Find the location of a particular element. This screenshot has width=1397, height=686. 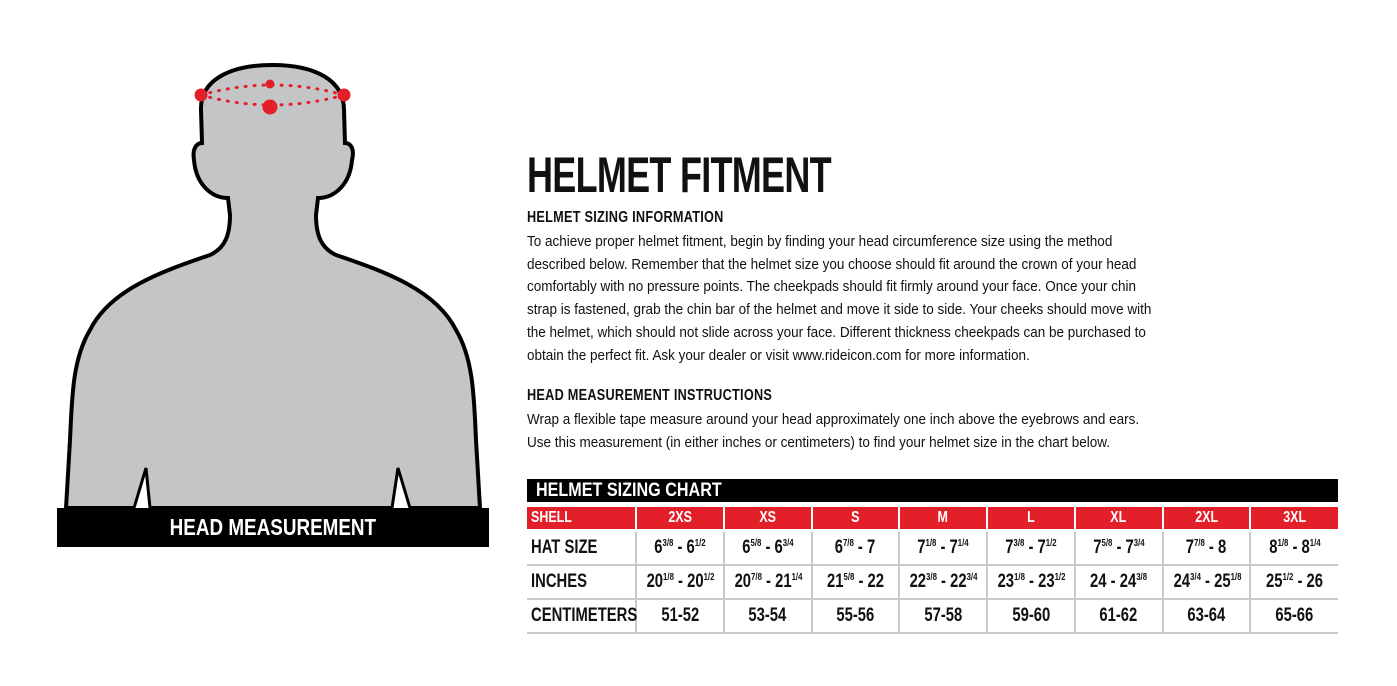

shell-size-2xl: 2XL is located at coordinates (1206, 519).